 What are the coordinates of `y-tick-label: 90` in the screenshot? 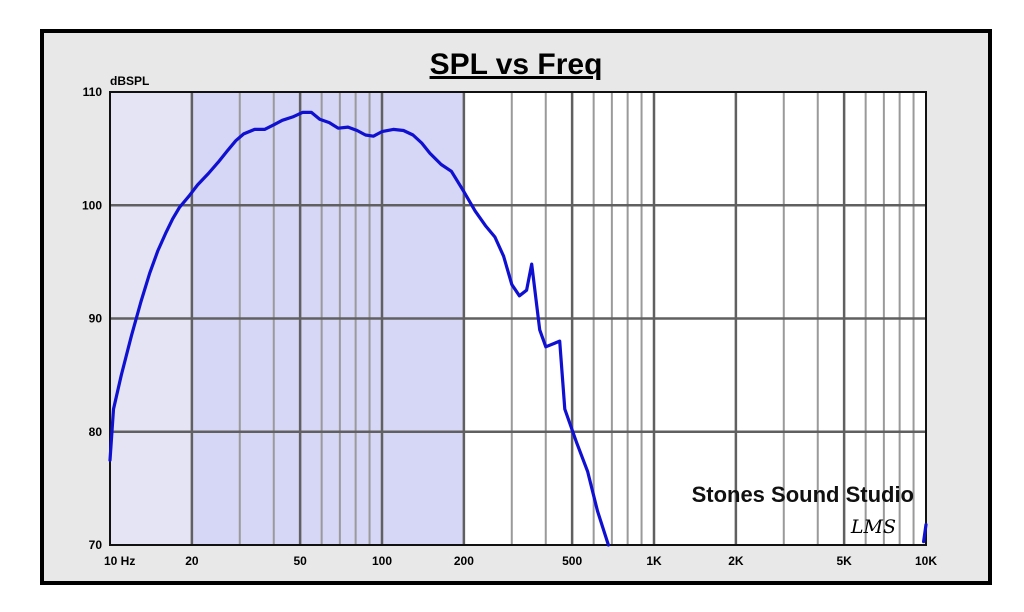 It's located at (96, 319).